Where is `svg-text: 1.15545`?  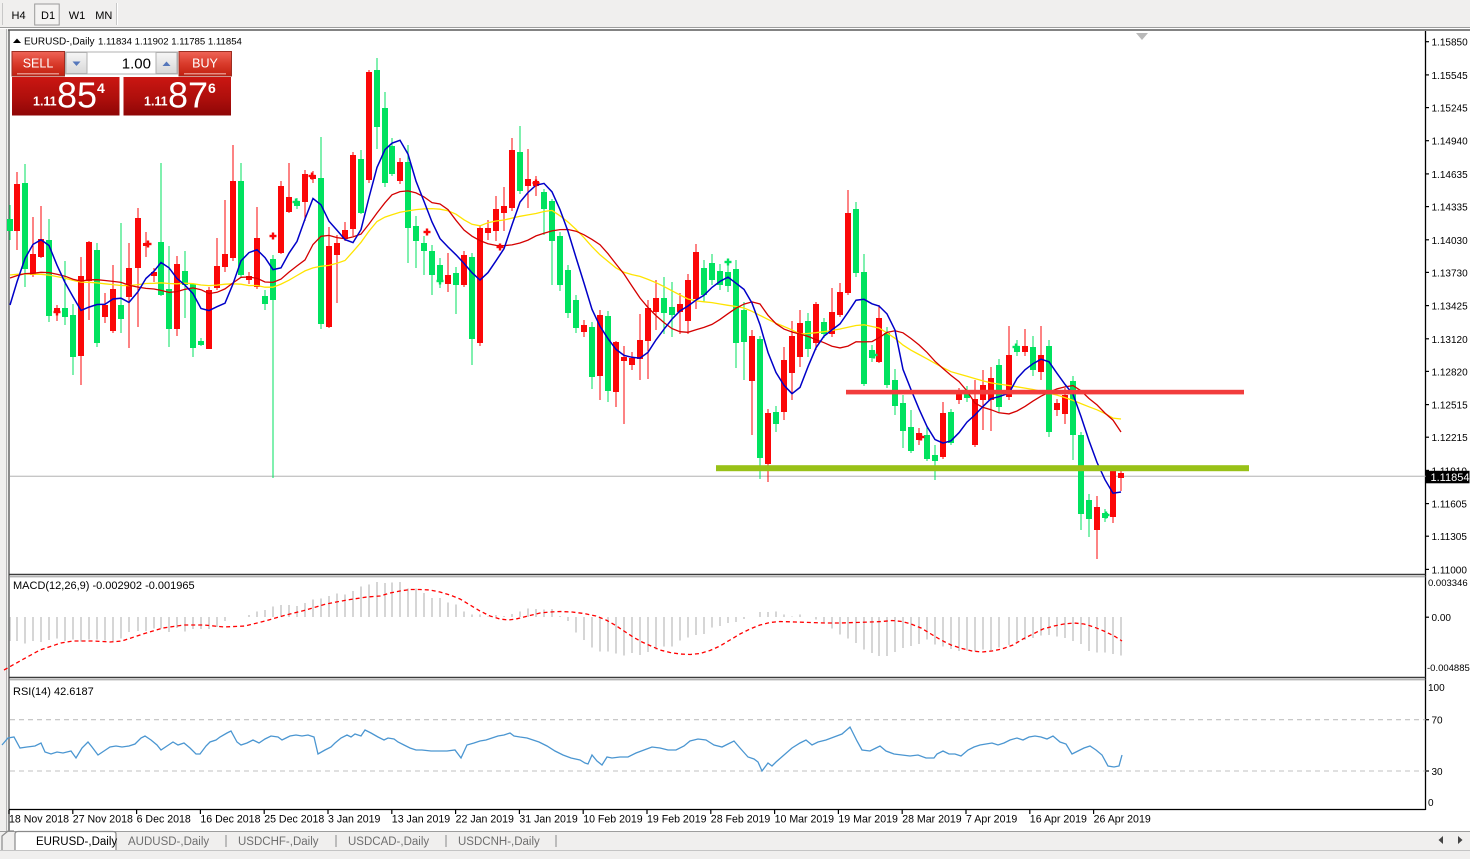
svg-text: 1.15545 is located at coordinates (1450, 76).